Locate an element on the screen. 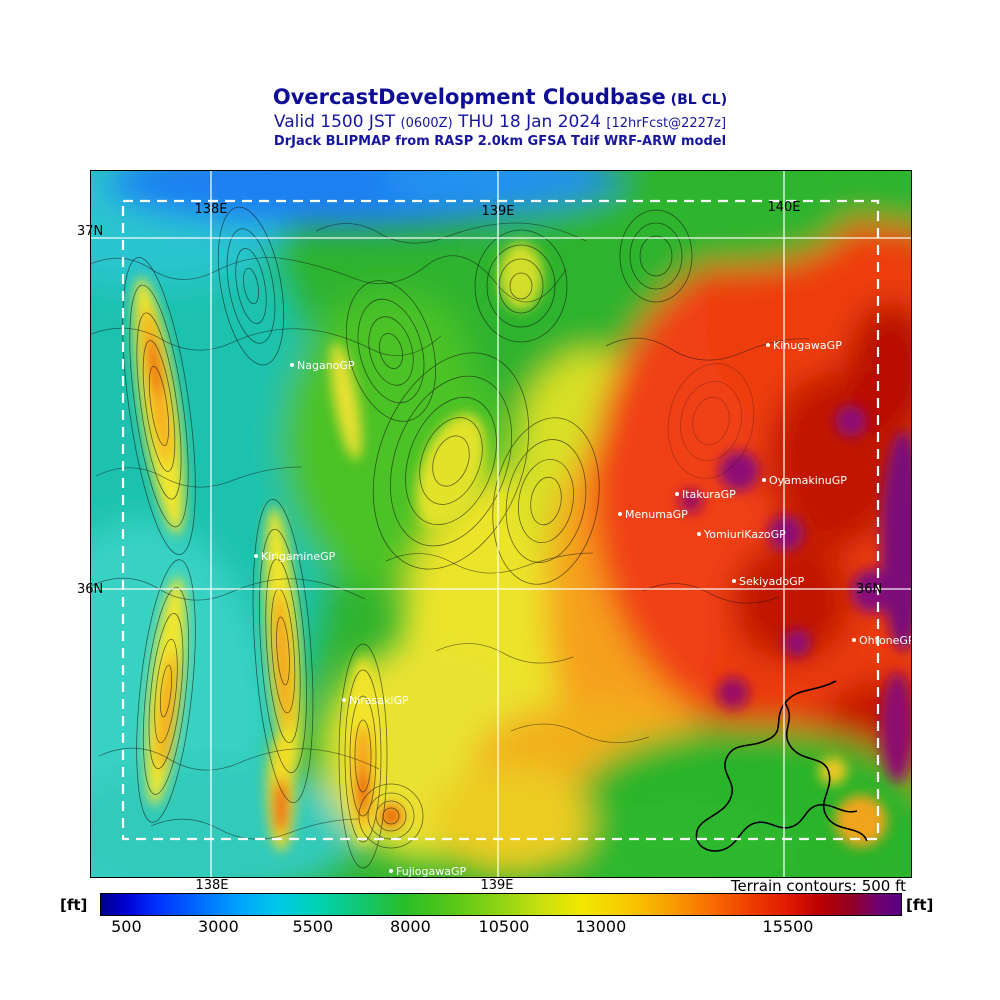 This screenshot has width=1000, height=1000. terrain-contours-note: Terrain contours: 500 ft is located at coordinates (818, 886).